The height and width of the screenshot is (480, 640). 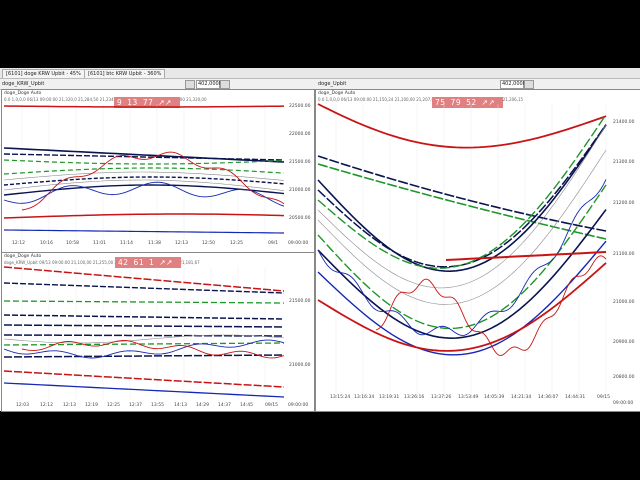 I want to click on x-tick: 12:19, so click(x=91, y=405).